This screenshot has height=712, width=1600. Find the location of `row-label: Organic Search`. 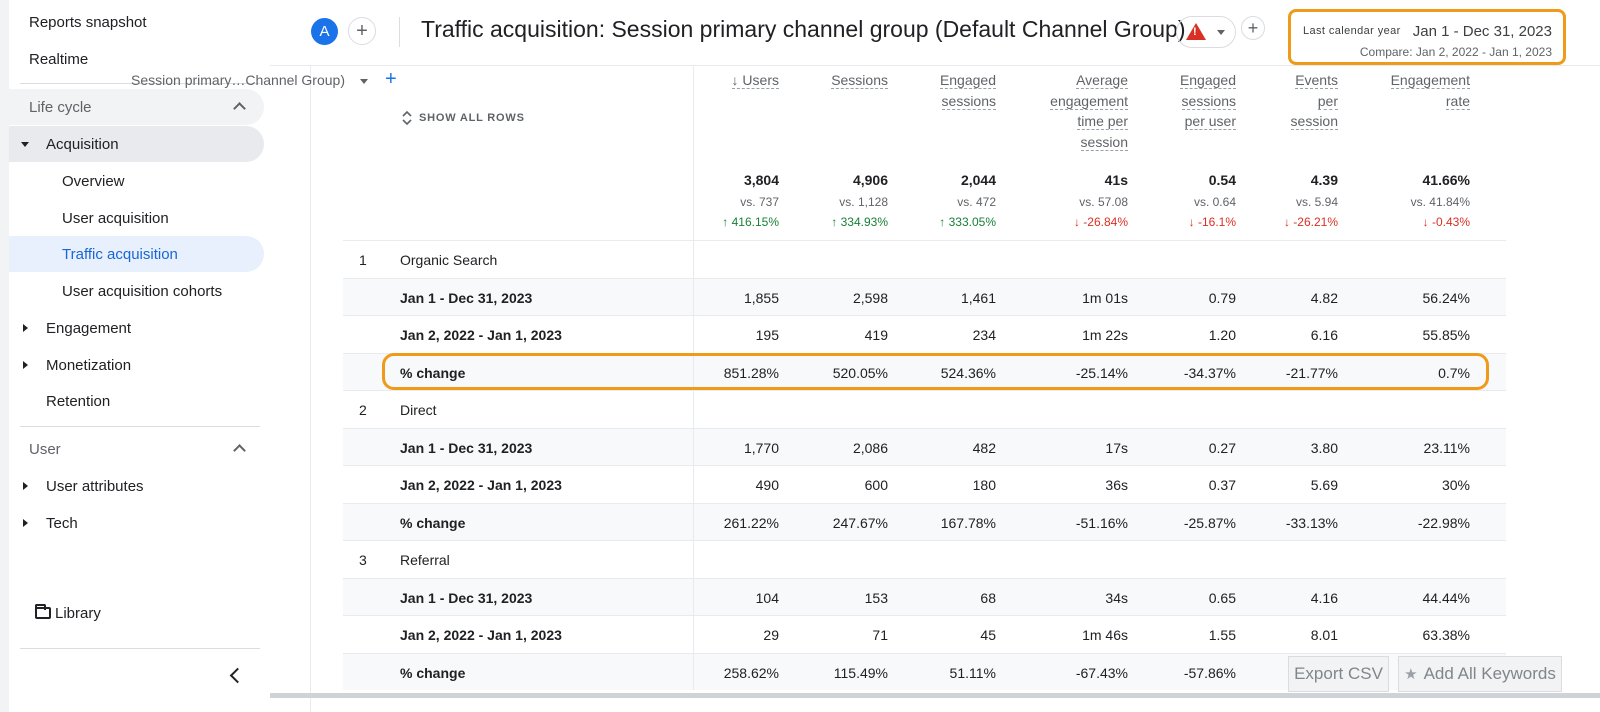

row-label: Organic Search is located at coordinates (449, 260).